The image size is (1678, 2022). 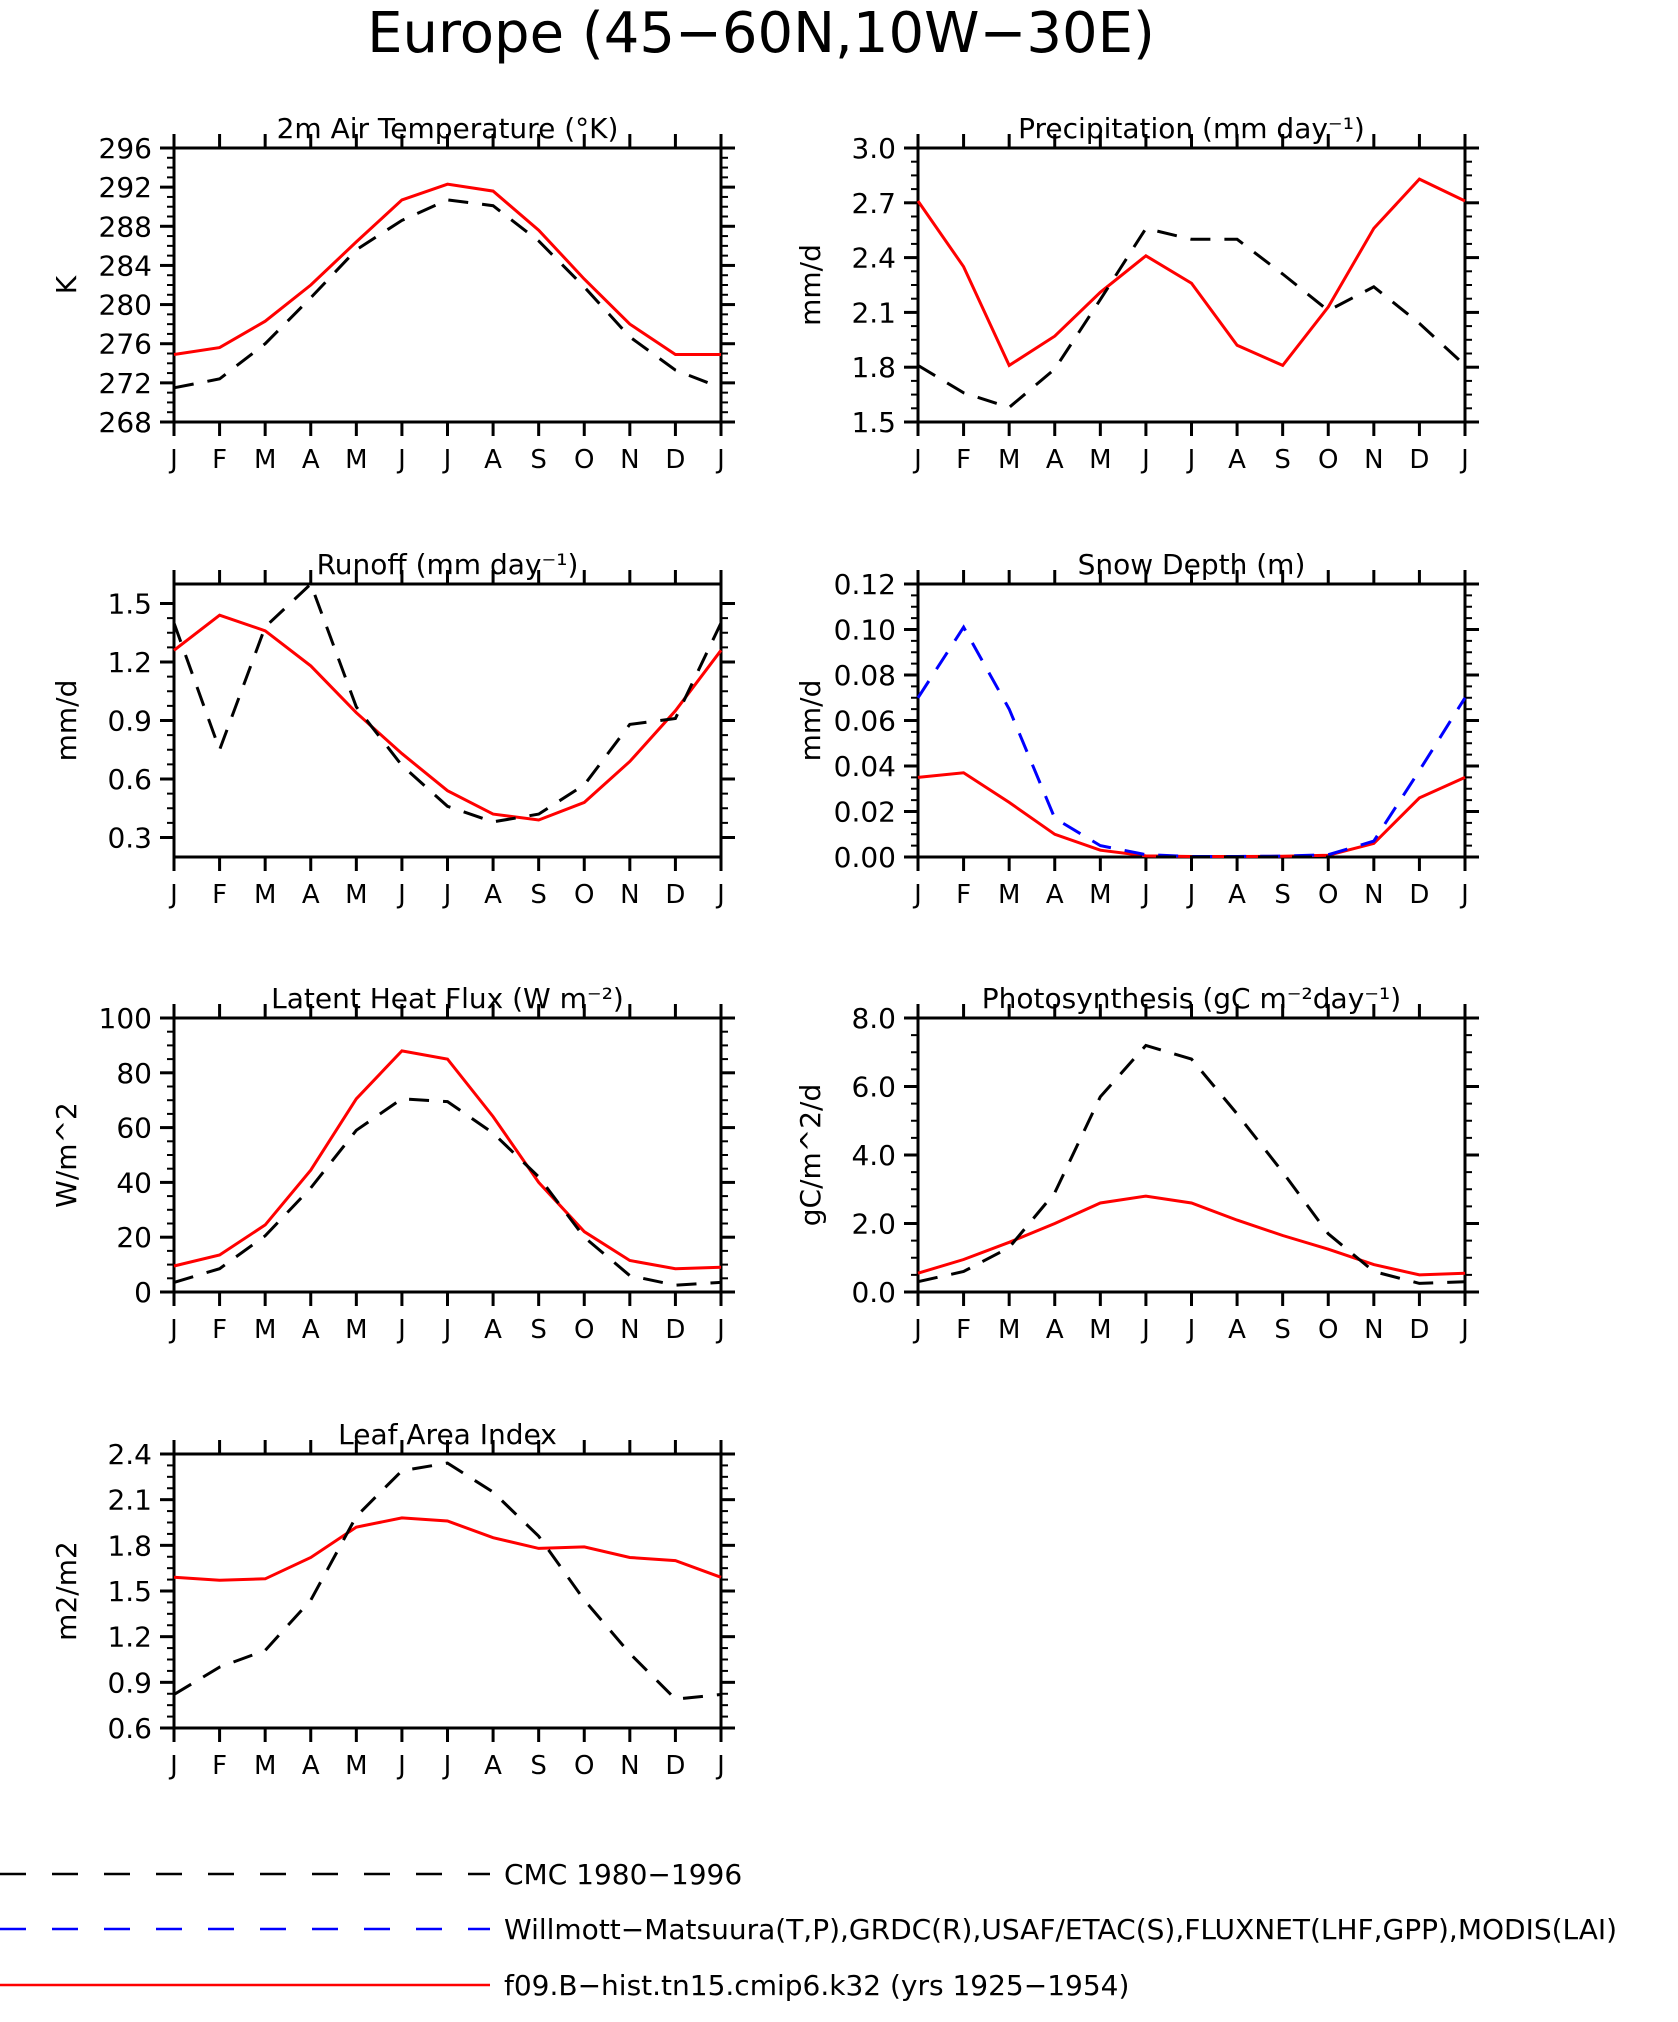 What do you see at coordinates (134, 1182) in the screenshot?
I see `y-tick-label: 40` at bounding box center [134, 1182].